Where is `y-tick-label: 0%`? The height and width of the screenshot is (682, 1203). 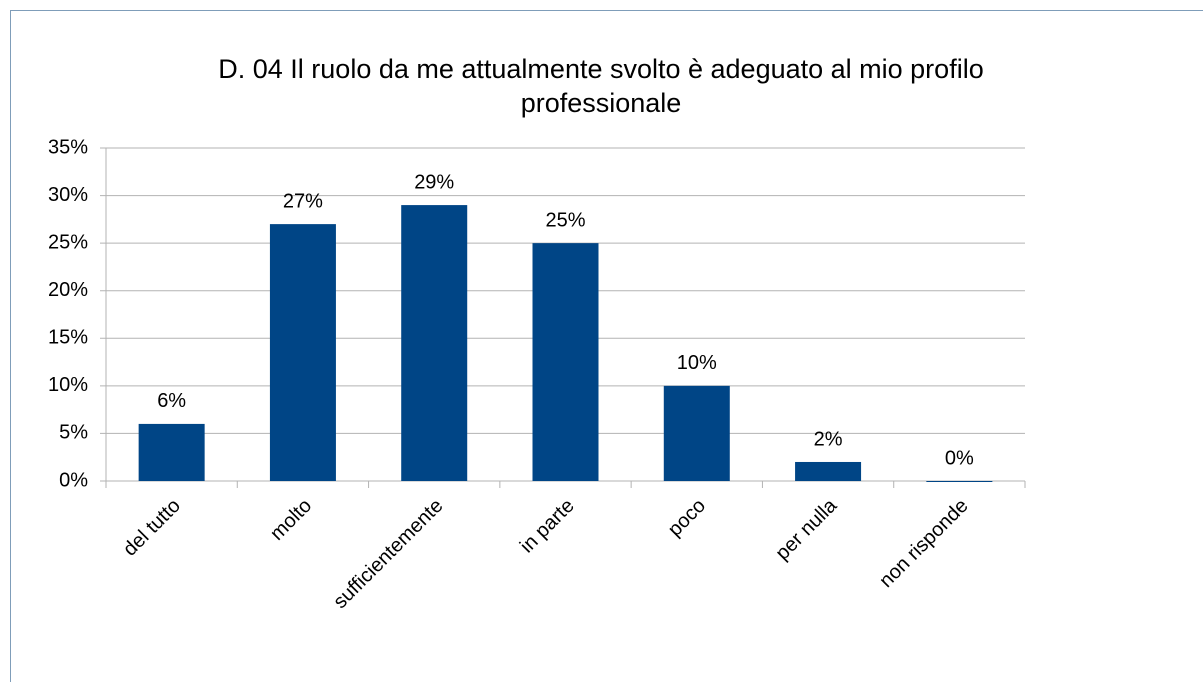 y-tick-label: 0% is located at coordinates (73, 480).